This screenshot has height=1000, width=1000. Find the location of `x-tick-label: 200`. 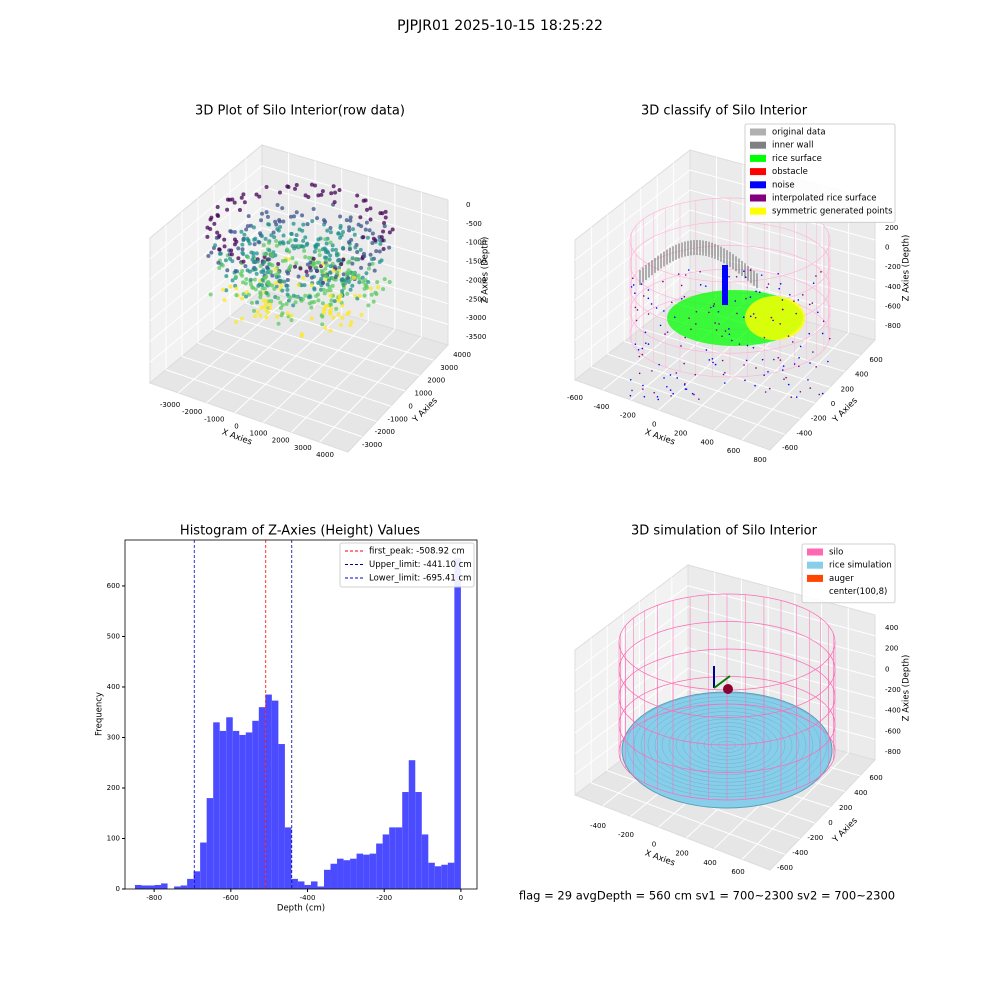

x-tick-label: 200 is located at coordinates (681, 854).